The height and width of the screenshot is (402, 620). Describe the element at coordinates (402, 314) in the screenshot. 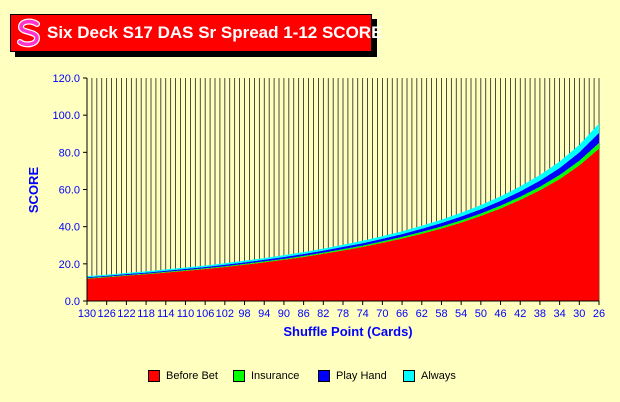

I see `x-tick-label: 66` at that location.